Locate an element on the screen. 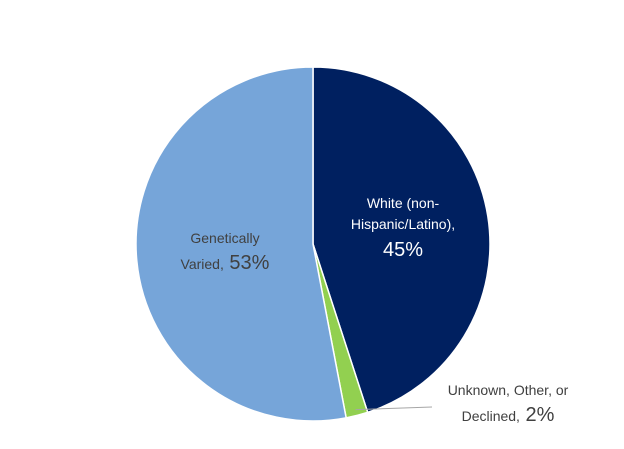  data-label-line: Genetically is located at coordinates (224, 238).